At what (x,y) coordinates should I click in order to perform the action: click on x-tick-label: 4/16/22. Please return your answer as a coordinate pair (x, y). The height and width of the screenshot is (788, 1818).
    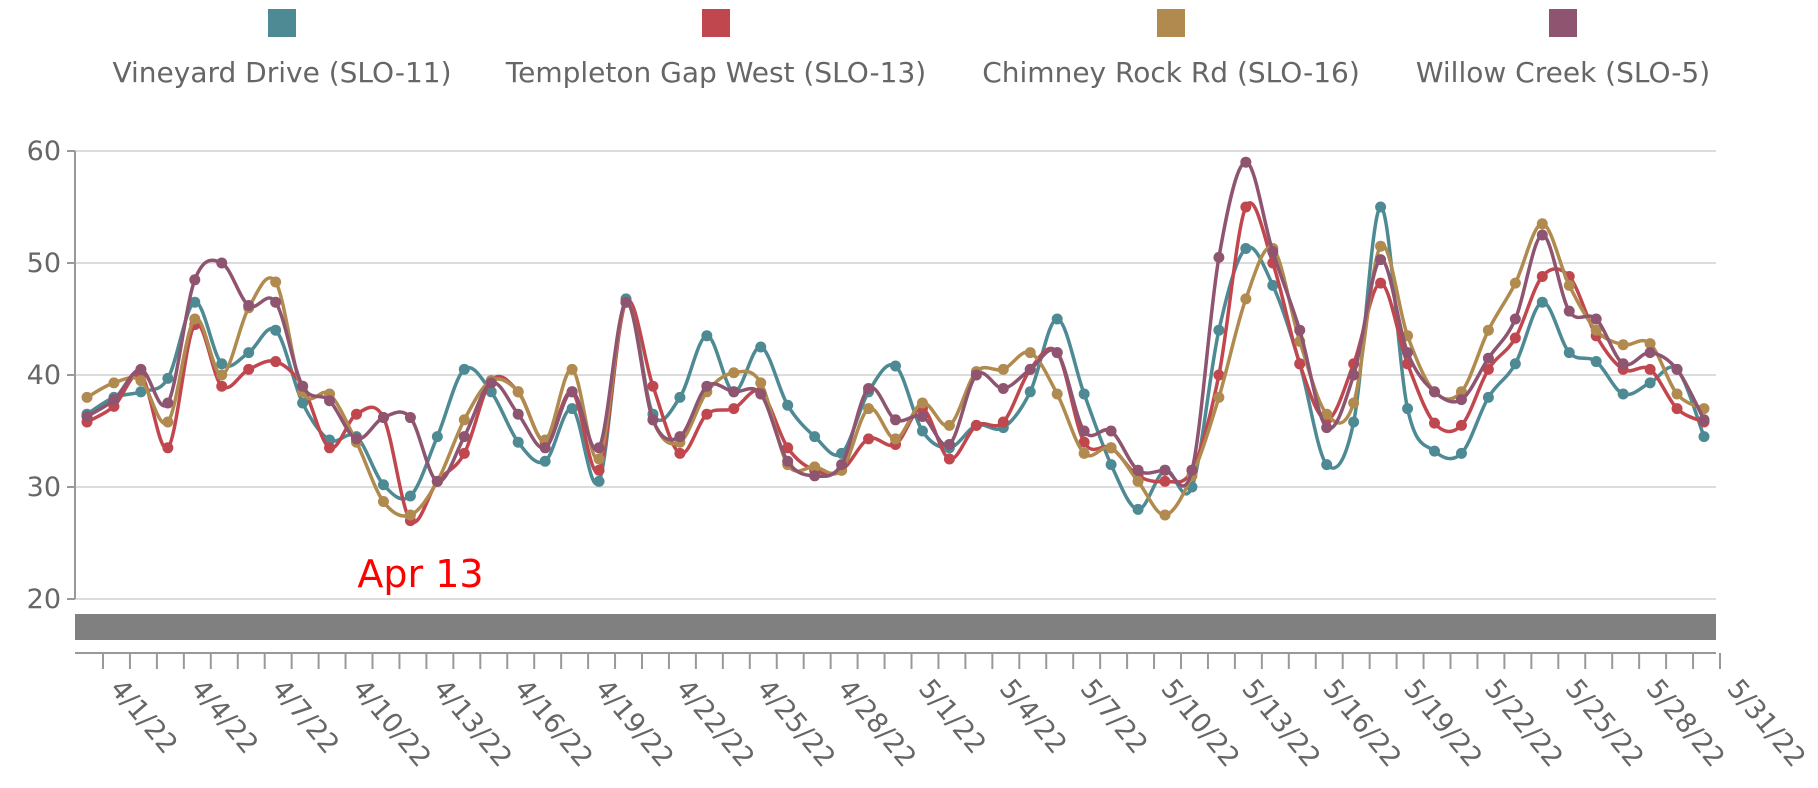
    Looking at the image, I should click on (553, 724).